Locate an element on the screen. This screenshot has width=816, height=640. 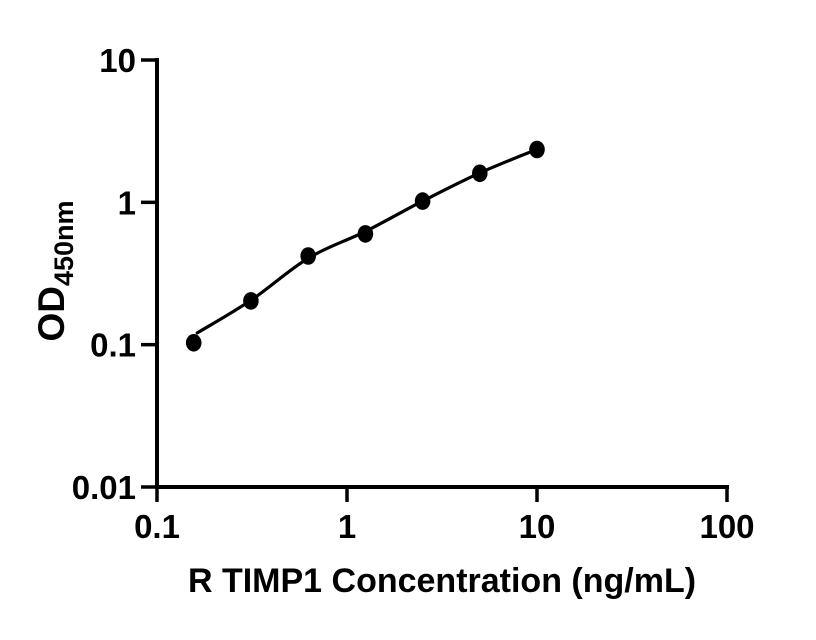
x-tick-label: 1 is located at coordinates (347, 526).